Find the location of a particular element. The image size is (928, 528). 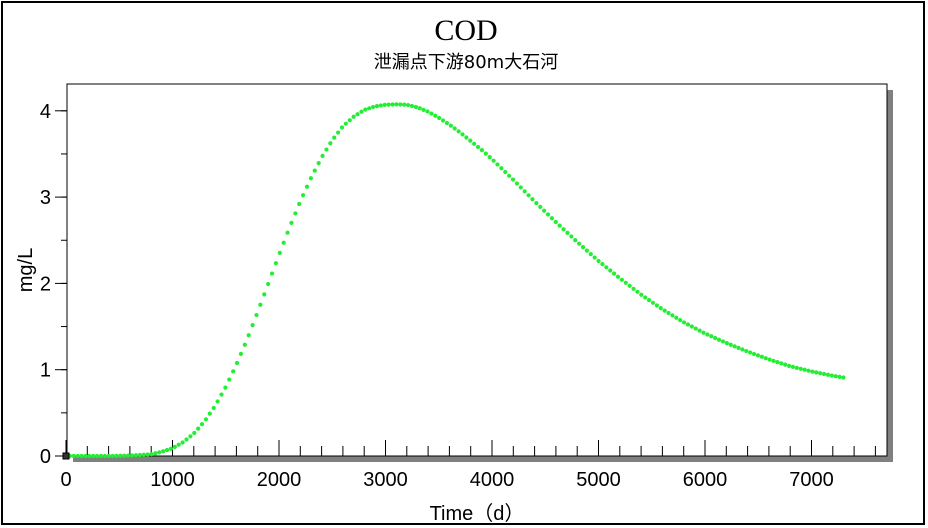

y-tick-label: 2 is located at coordinates (45, 284).